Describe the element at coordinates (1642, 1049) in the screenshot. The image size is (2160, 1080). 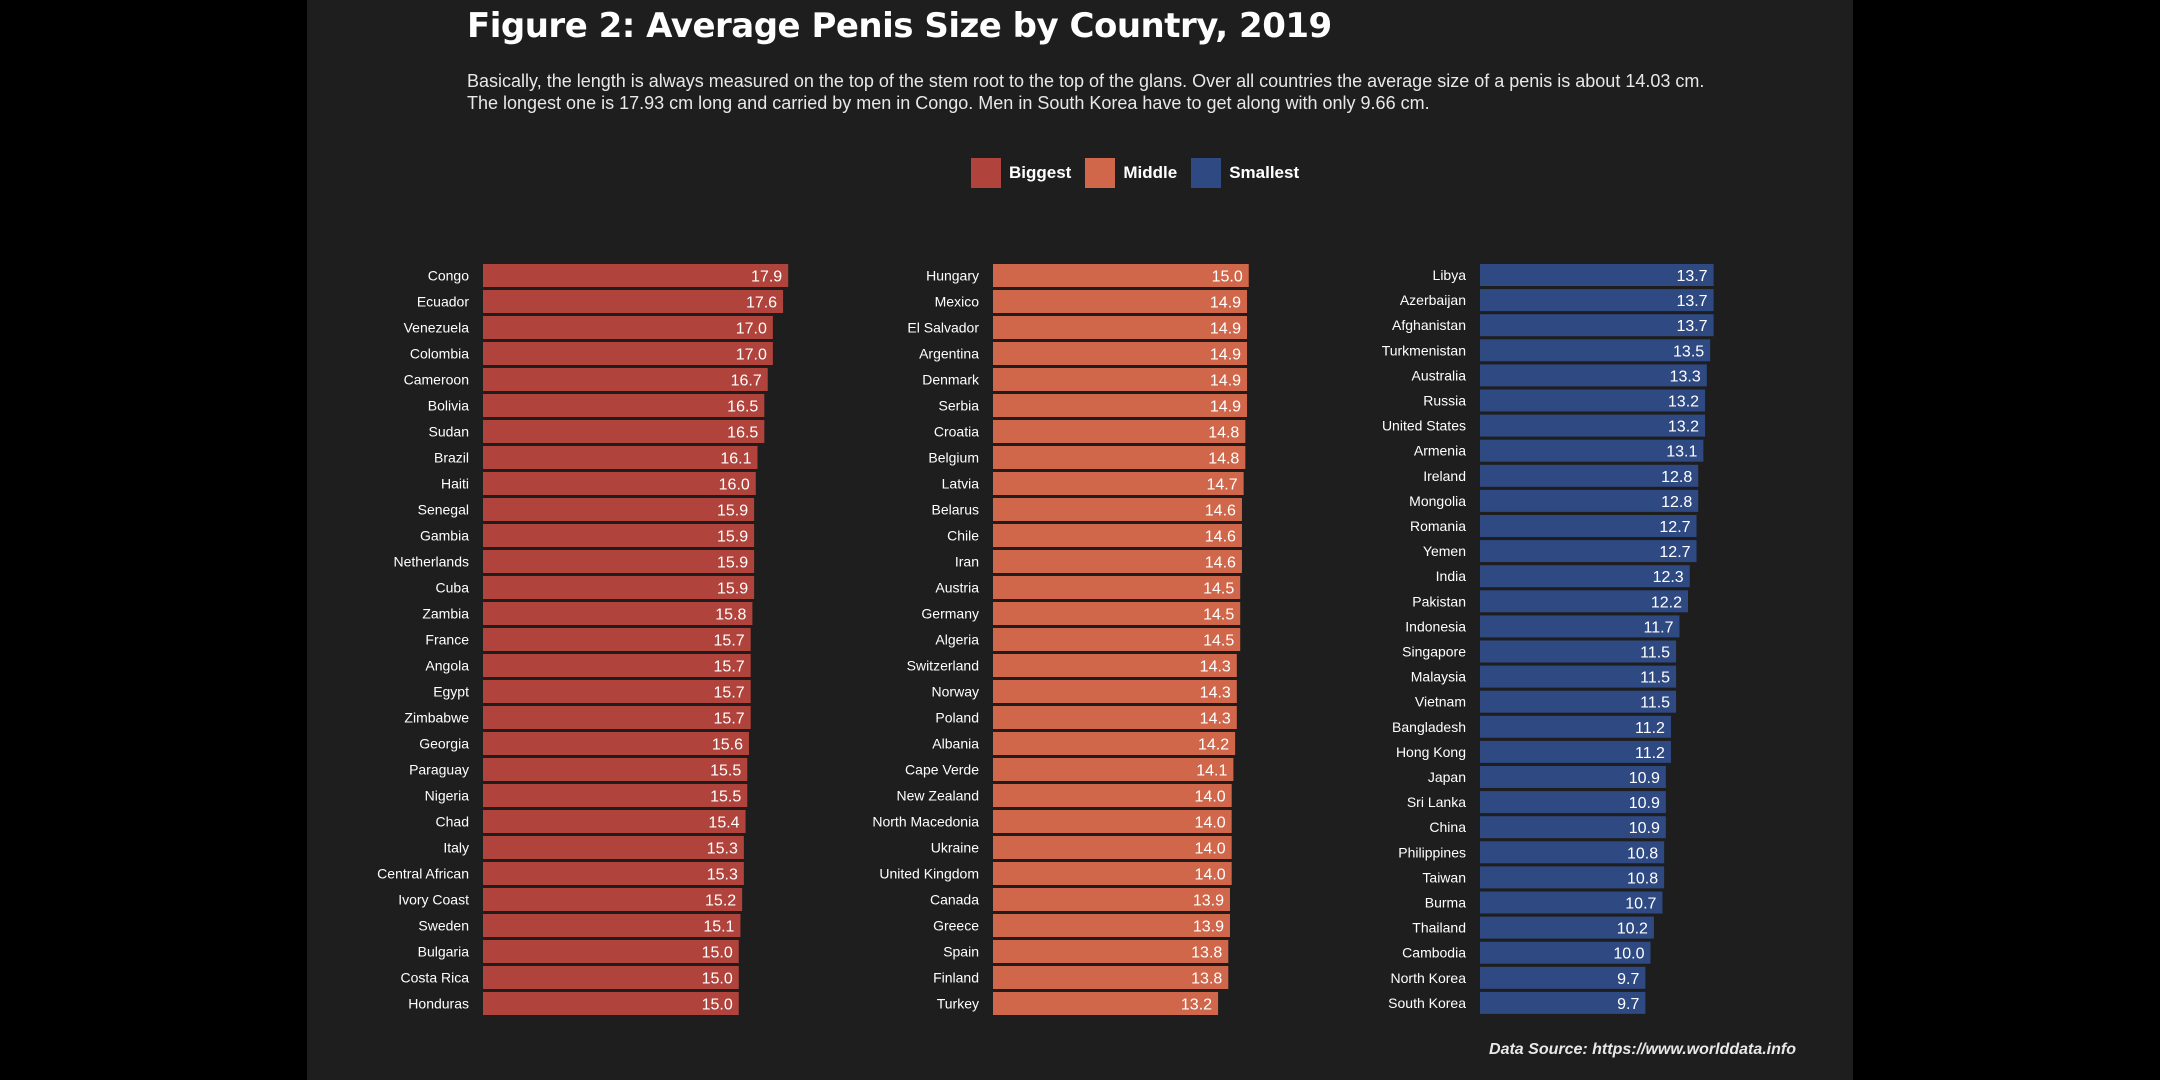
I see `data-source-note: Data Source: https://www.worlddata.info` at that location.